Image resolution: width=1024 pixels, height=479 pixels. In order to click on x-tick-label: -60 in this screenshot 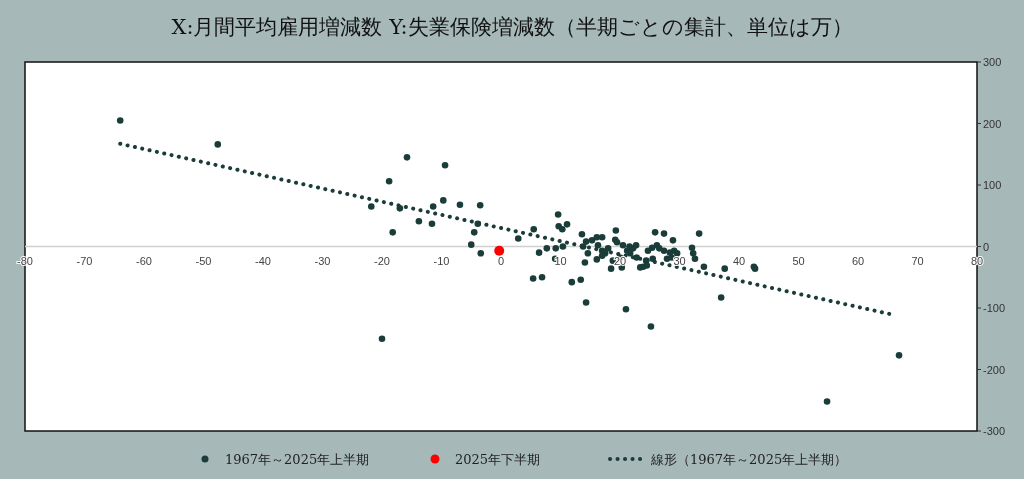, I will do `click(144, 260)`.